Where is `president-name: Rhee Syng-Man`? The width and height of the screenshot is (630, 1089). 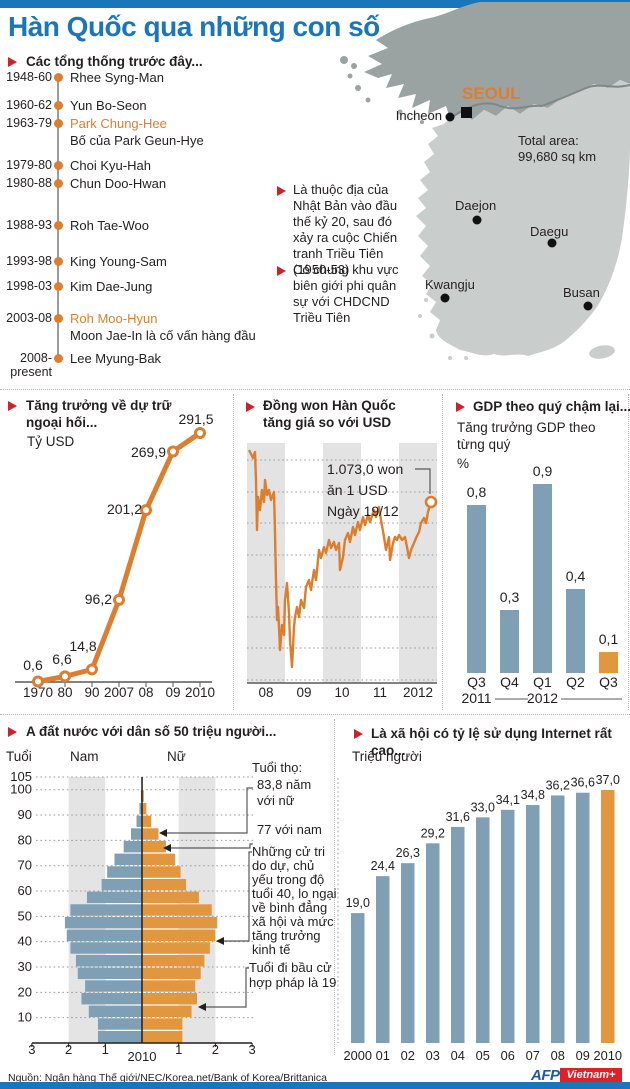
president-name: Rhee Syng-Man is located at coordinates (117, 77).